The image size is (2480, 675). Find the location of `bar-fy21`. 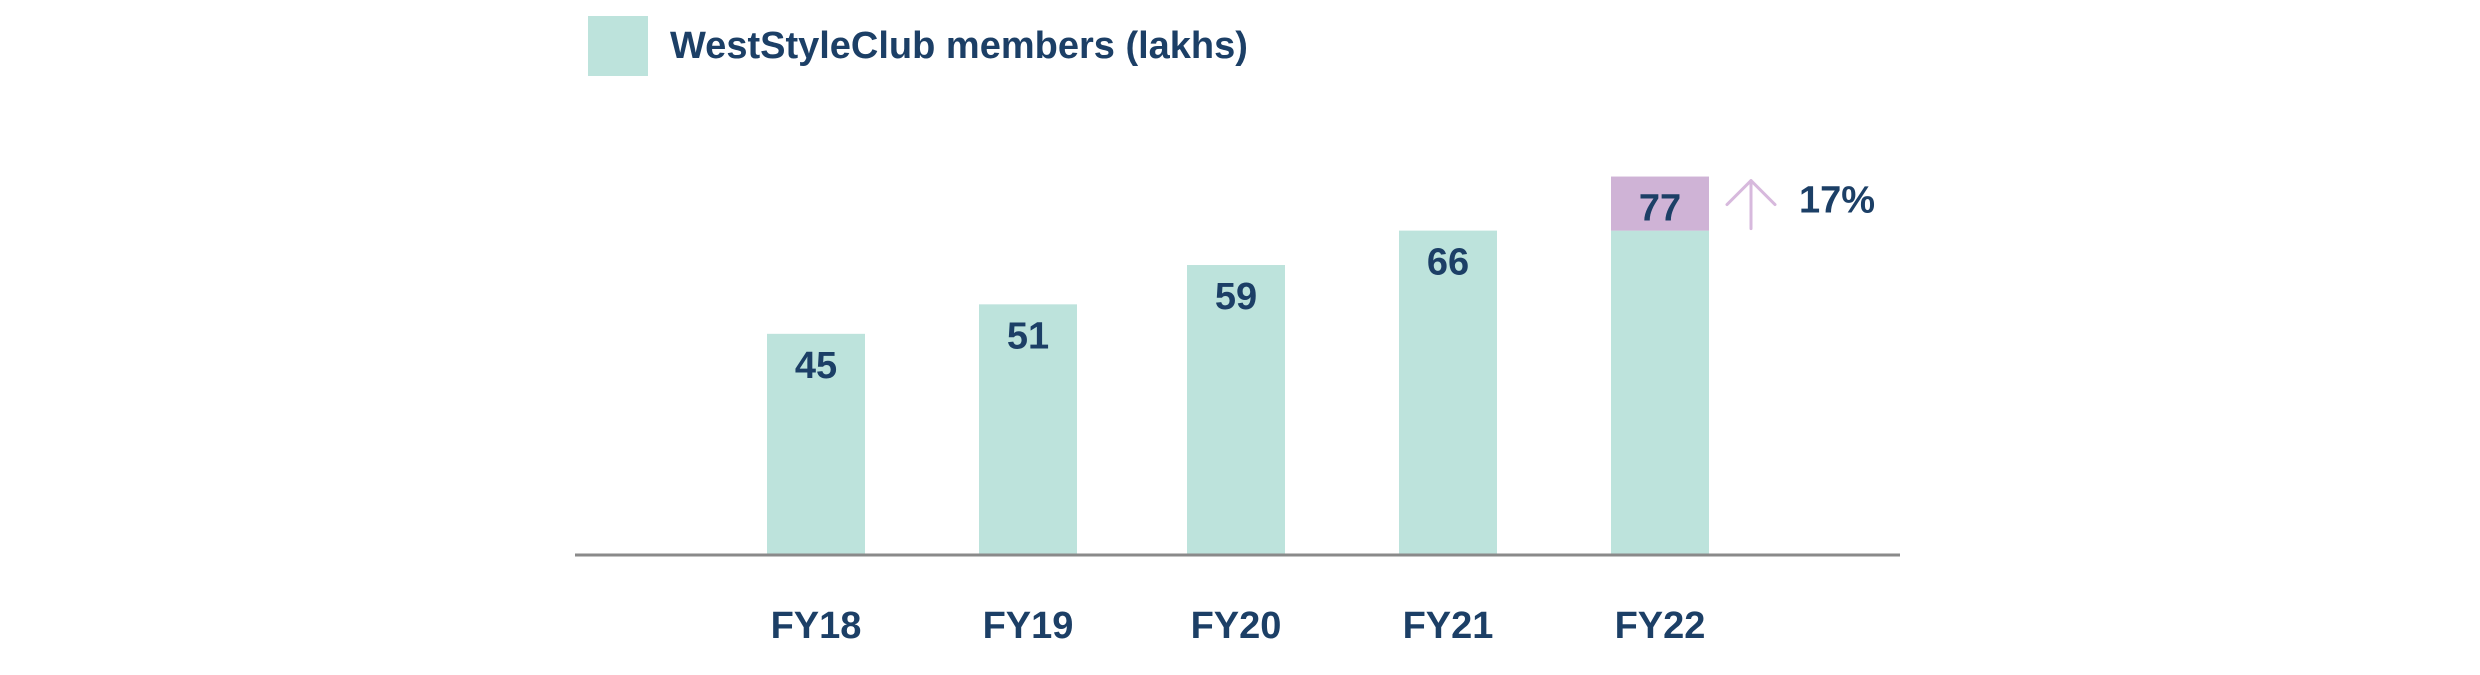

bar-fy21 is located at coordinates (1448, 393).